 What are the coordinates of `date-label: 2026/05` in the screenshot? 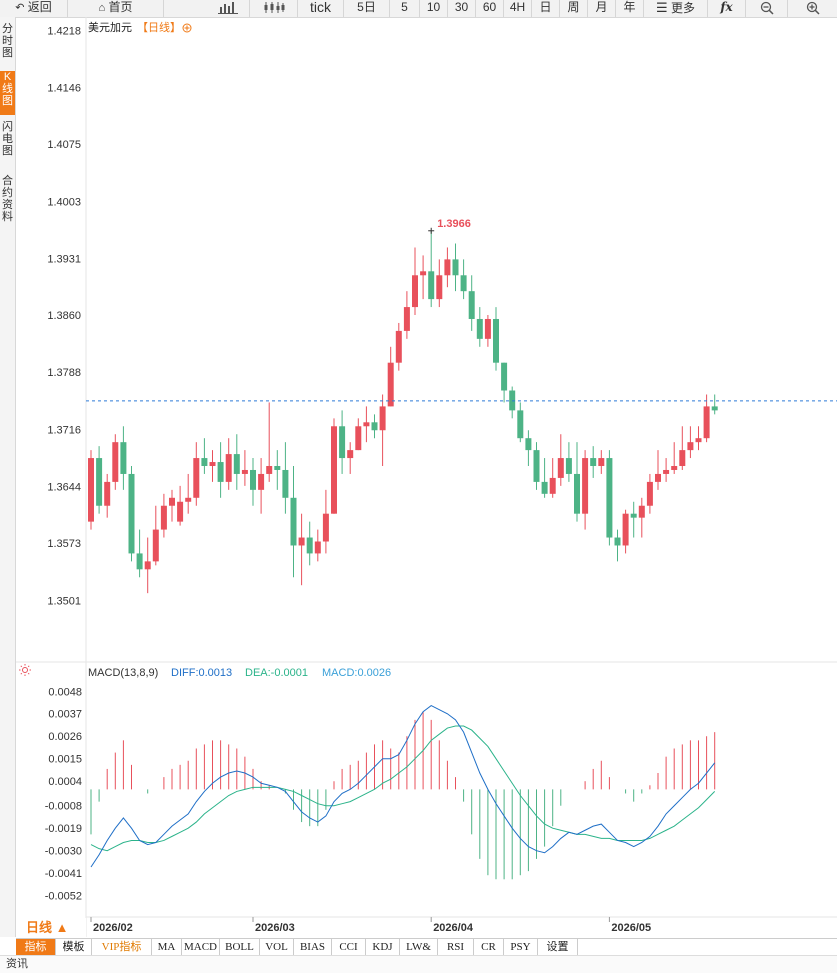 It's located at (631, 928).